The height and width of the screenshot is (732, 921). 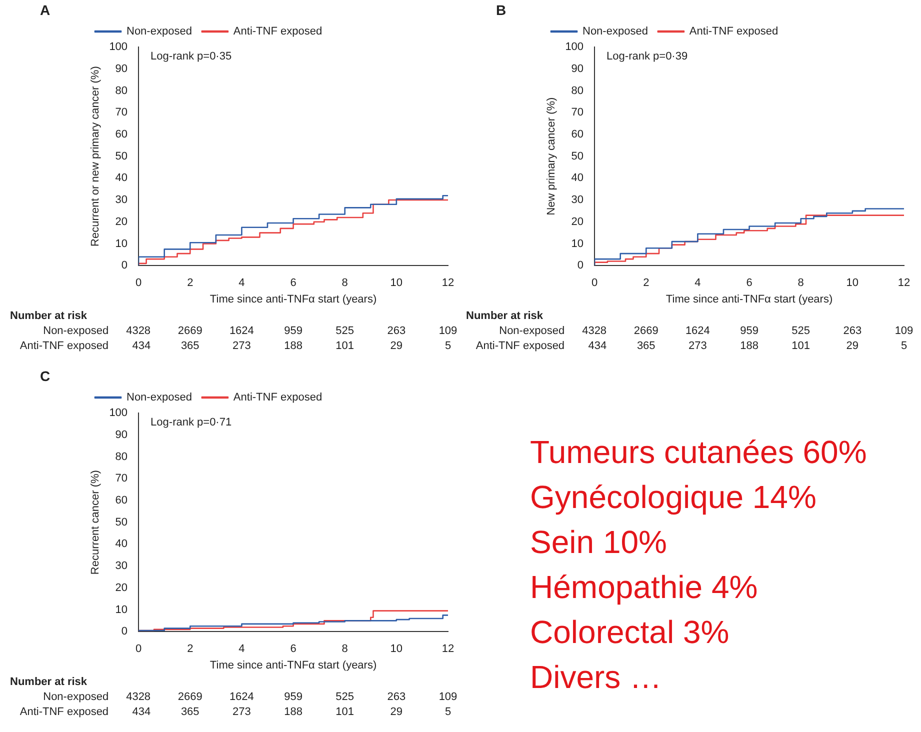 What do you see at coordinates (96, 156) in the screenshot?
I see `y-axis-title: Recurrent or new primary cancer (%)` at bounding box center [96, 156].